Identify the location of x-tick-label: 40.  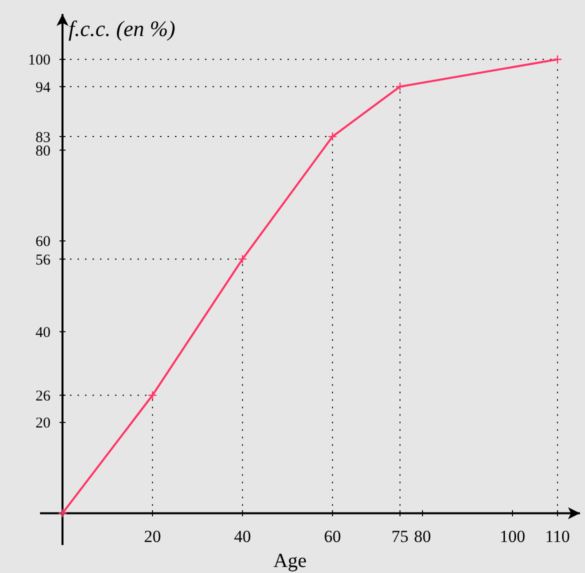
(242, 536).